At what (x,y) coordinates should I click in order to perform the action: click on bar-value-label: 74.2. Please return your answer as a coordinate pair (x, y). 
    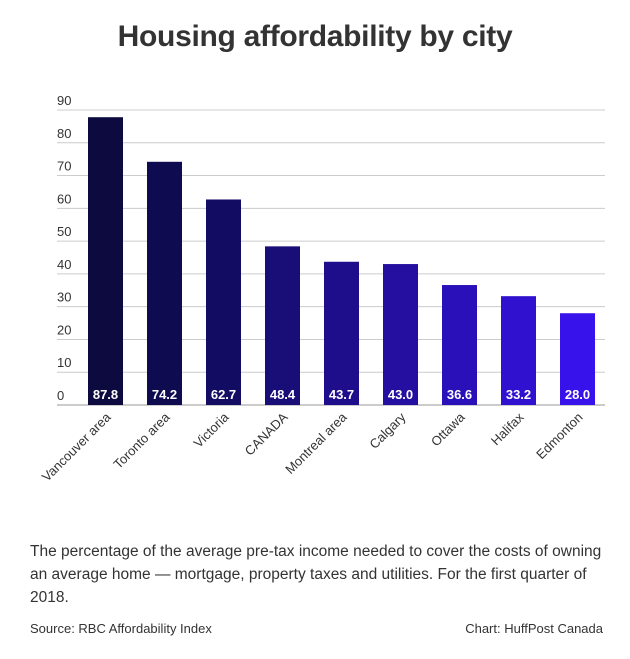
    Looking at the image, I should click on (164, 394).